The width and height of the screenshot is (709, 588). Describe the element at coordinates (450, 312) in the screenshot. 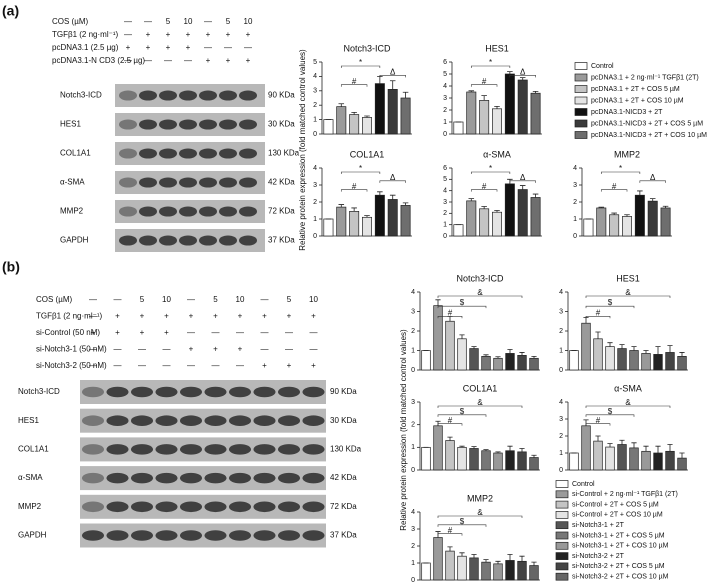

I see `significance-label: #` at that location.